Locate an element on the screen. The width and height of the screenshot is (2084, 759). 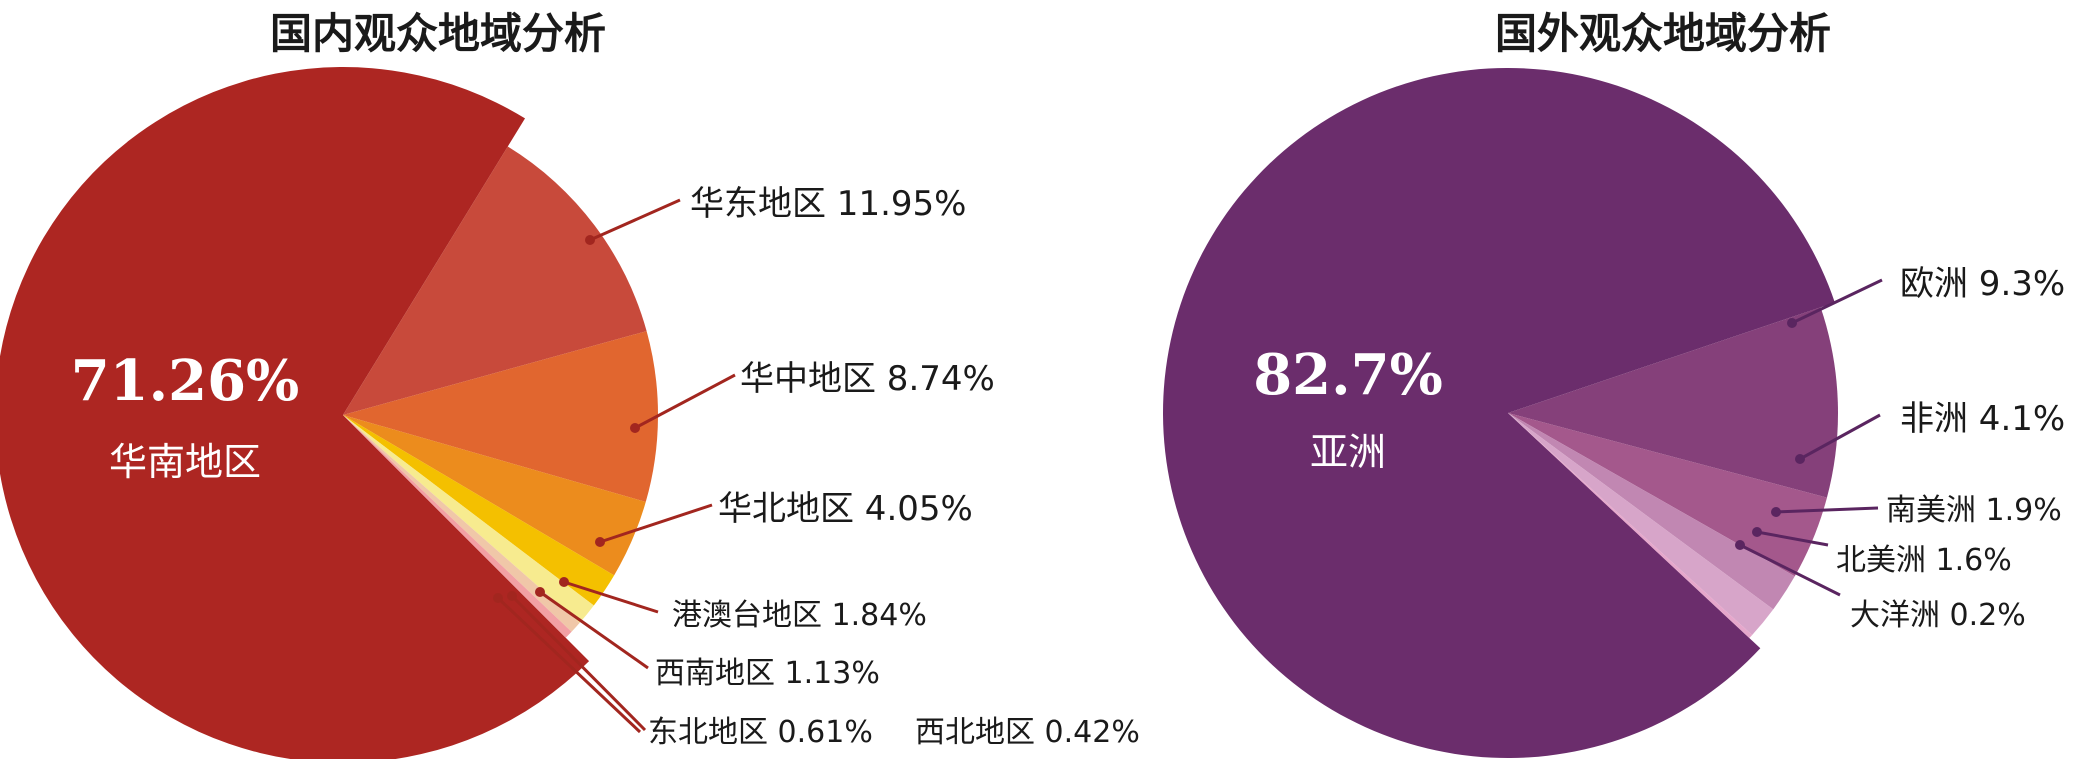
pie1-label-1: 欧洲 9.3% is located at coordinates (1982, 284).